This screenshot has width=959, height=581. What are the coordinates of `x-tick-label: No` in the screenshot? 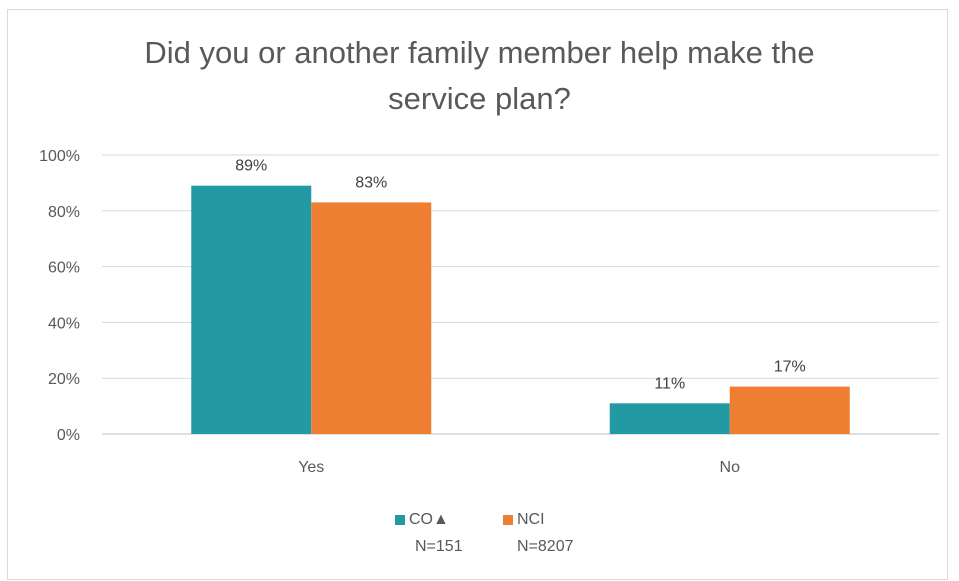 It's located at (730, 467).